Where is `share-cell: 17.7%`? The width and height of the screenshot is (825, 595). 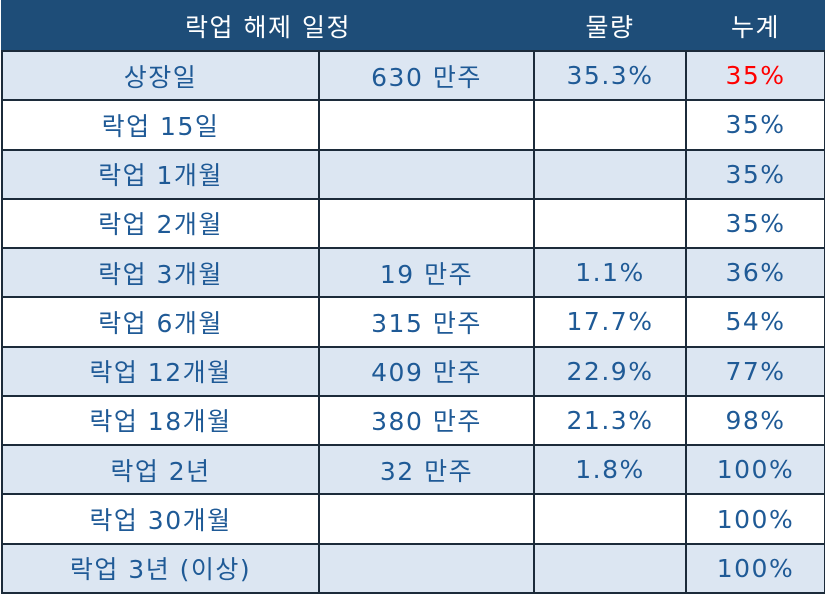
share-cell: 17.7% is located at coordinates (610, 322).